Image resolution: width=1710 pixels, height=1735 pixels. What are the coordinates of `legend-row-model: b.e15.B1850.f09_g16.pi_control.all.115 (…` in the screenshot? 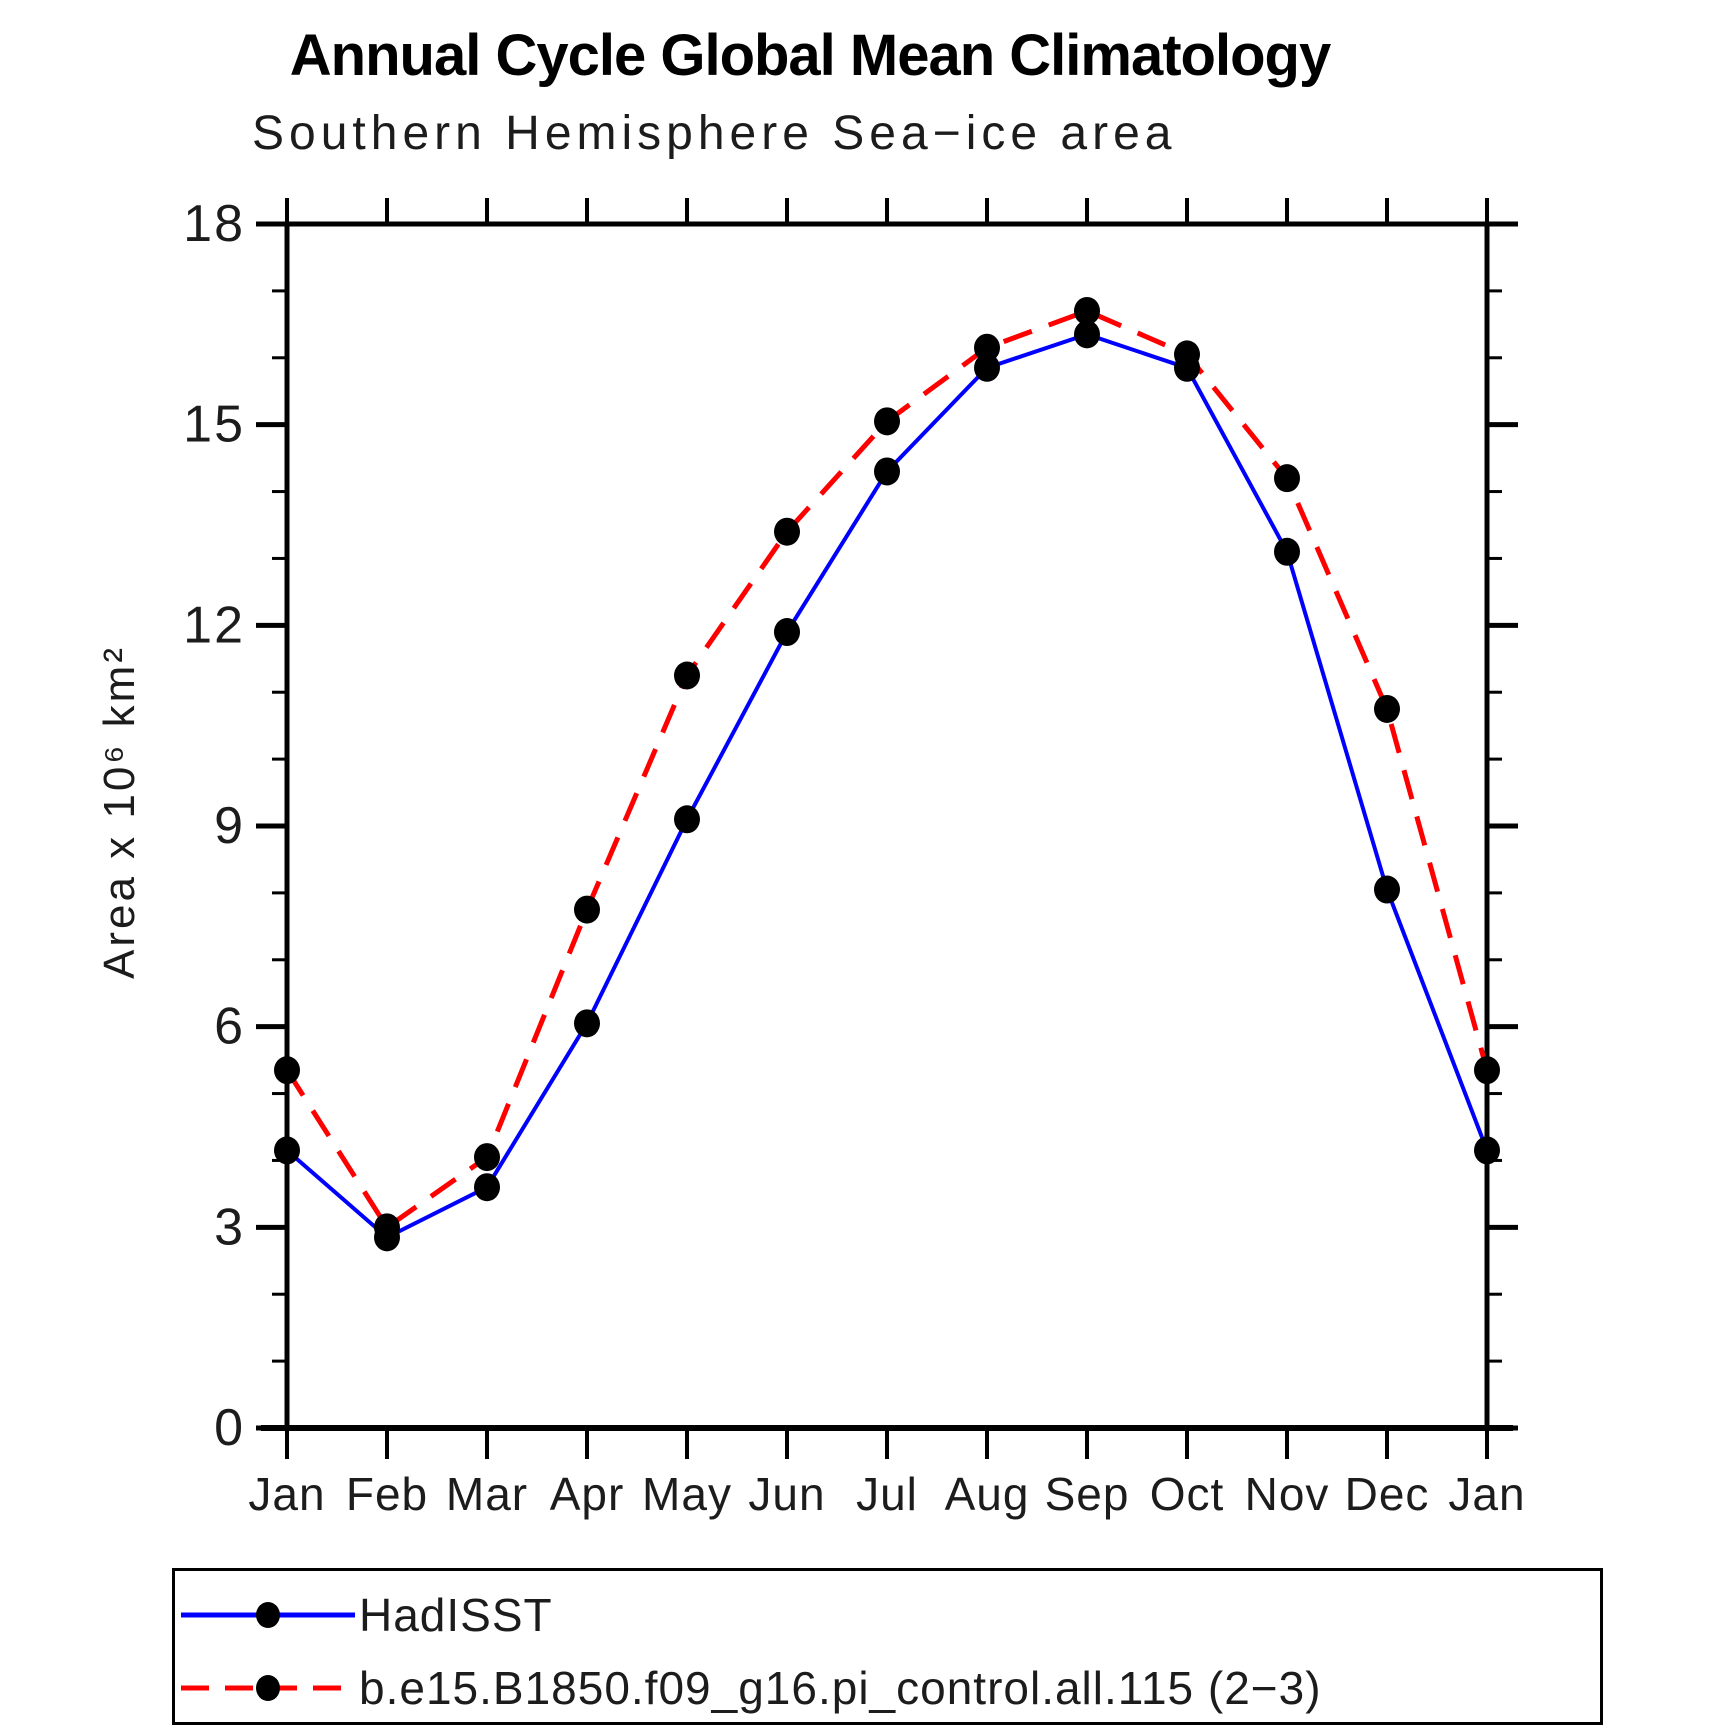 It's located at (748, 1688).